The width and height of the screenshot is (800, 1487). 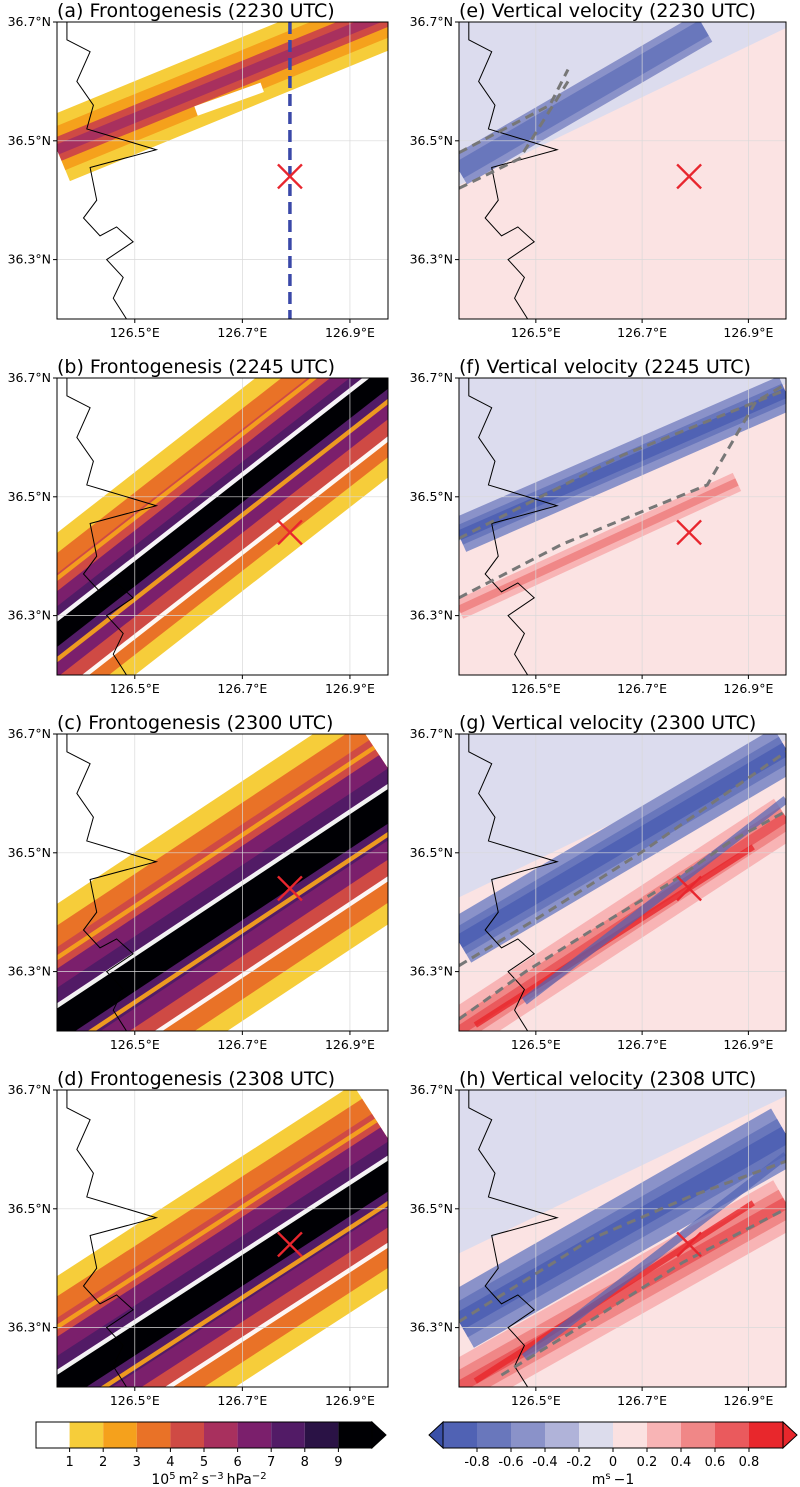 I want to click on plot-area-c, so click(x=222, y=882).